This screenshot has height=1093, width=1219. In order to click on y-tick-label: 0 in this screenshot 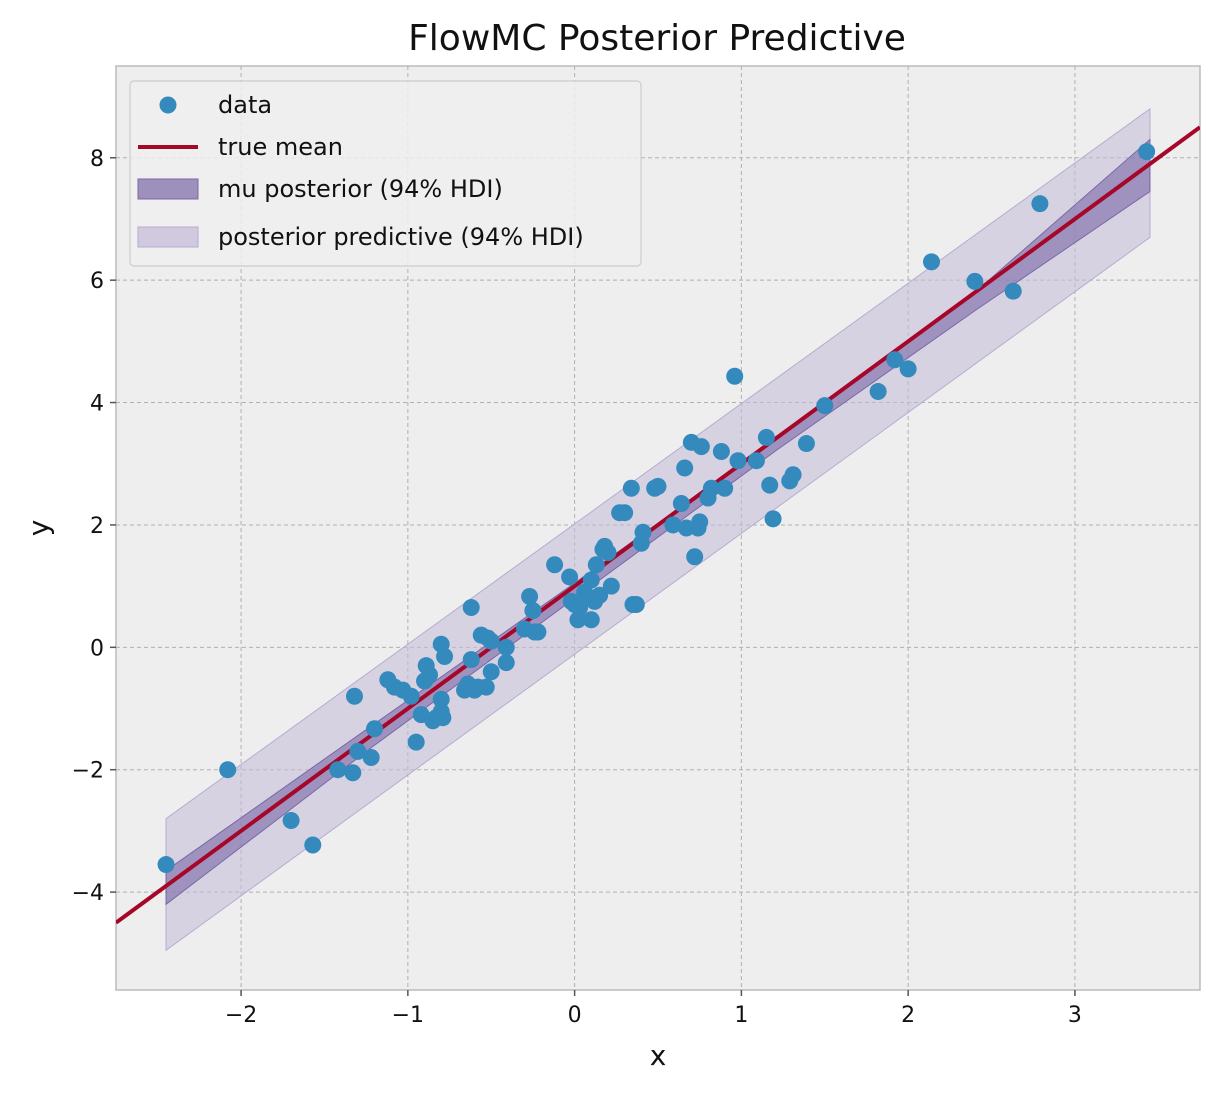, I will do `click(97, 648)`.